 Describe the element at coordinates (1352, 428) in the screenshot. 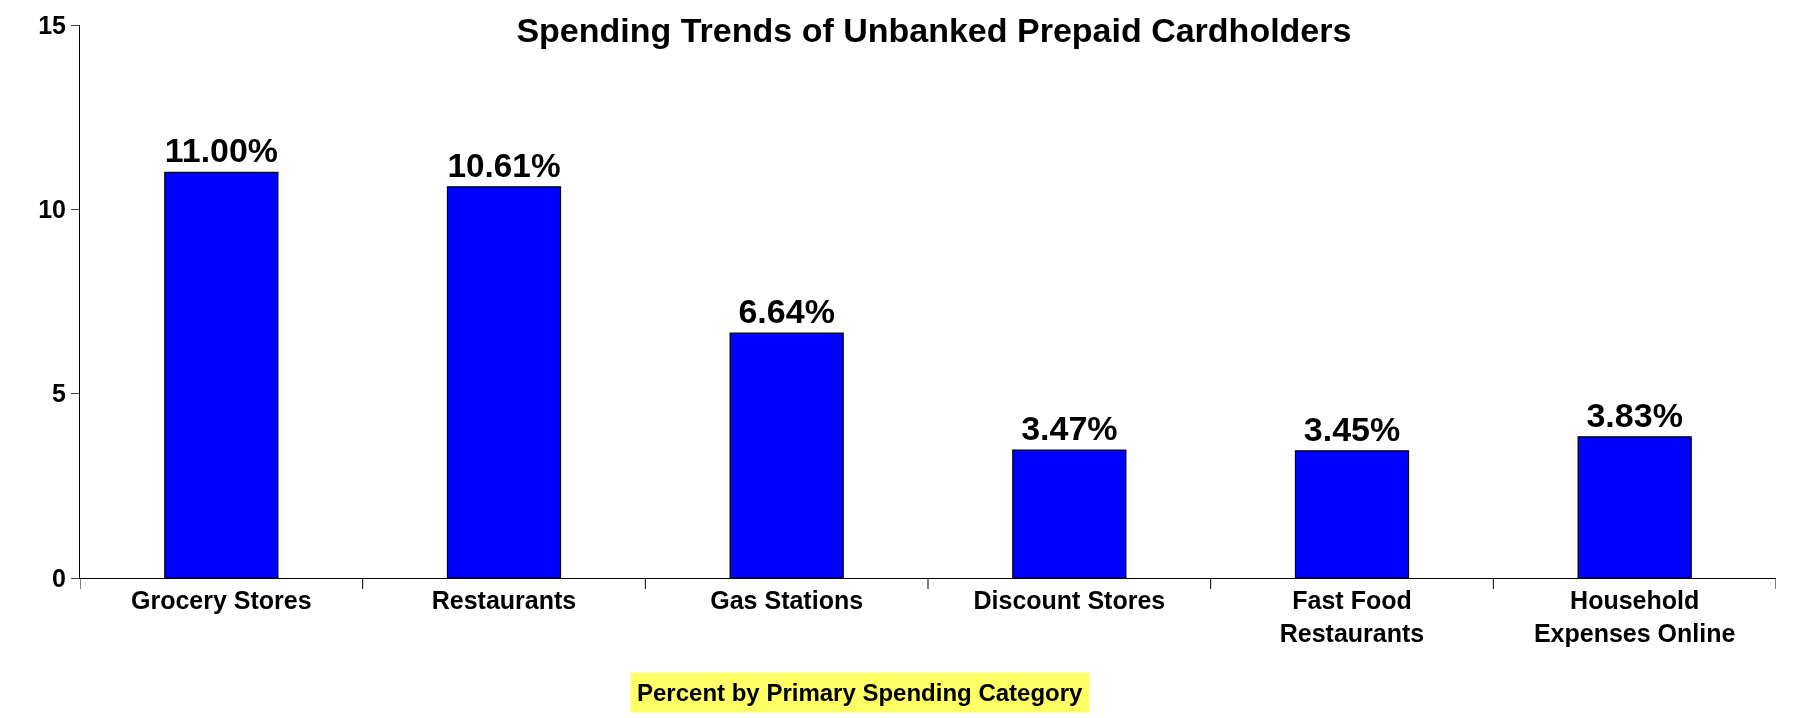

I see `data-label: 3.45%` at that location.